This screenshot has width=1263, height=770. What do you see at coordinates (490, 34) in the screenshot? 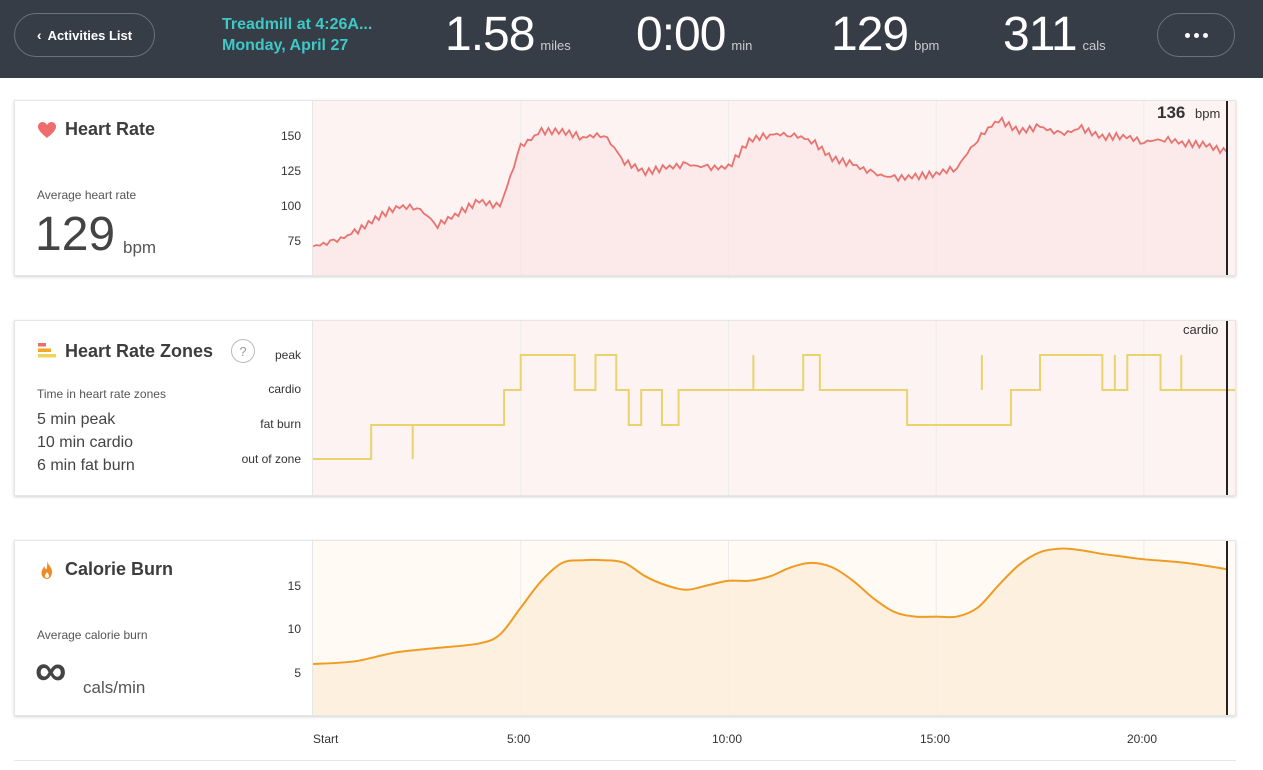
I see `stat-distance-value: 1.58` at bounding box center [490, 34].